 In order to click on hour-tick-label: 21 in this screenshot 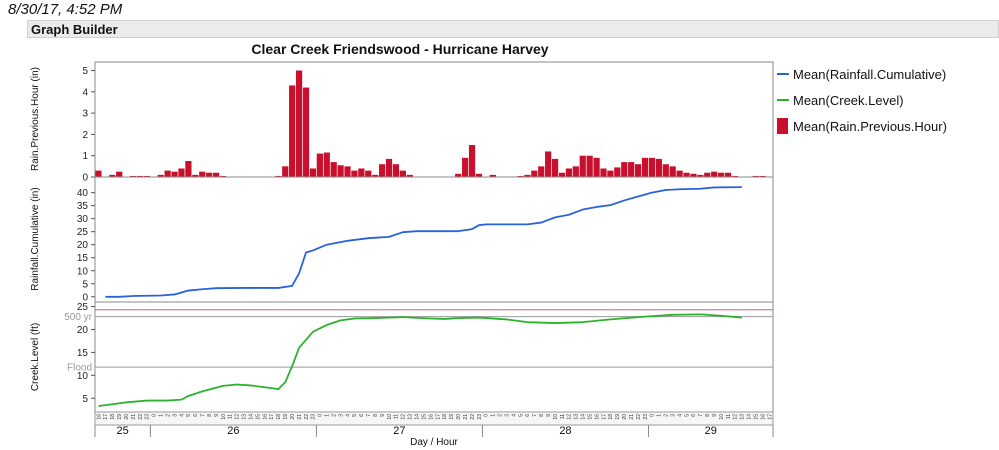, I will do `click(632, 417)`.